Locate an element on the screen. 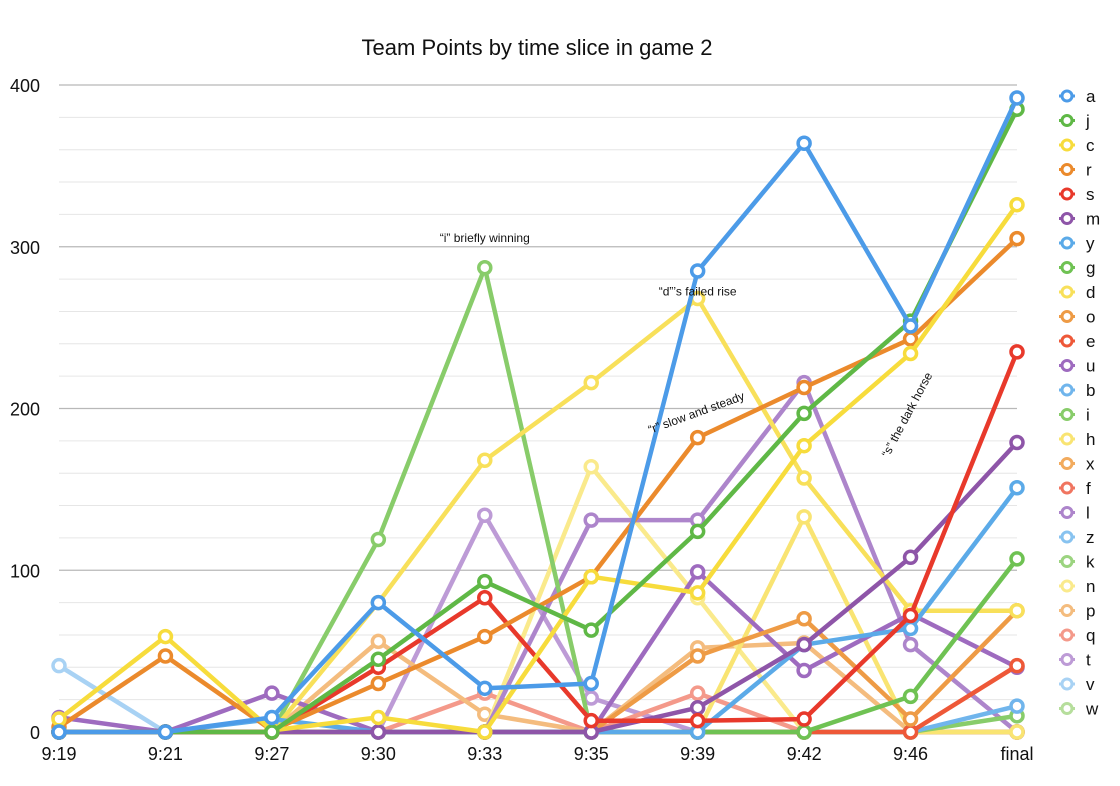 The image size is (1120, 786). data-point-b is located at coordinates (1017, 706).